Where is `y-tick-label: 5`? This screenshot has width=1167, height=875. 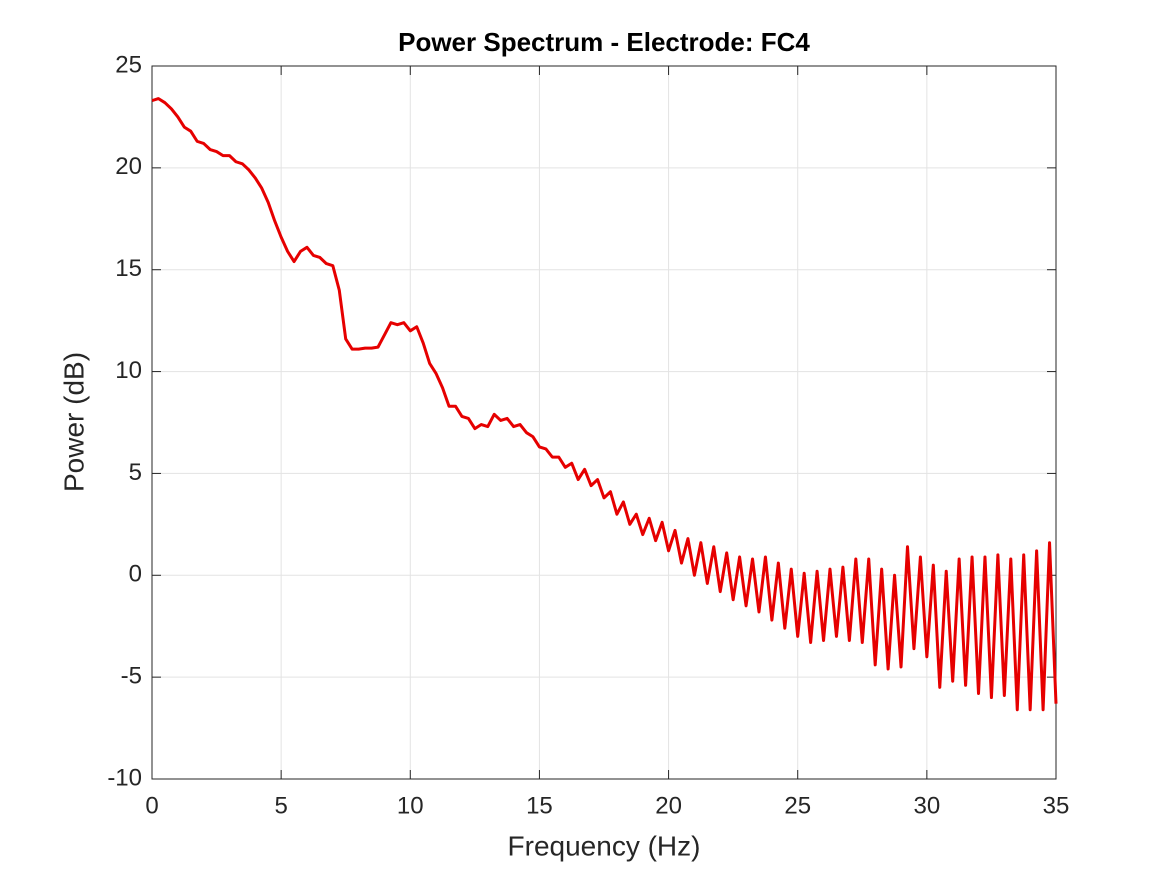 y-tick-label: 5 is located at coordinates (135, 472).